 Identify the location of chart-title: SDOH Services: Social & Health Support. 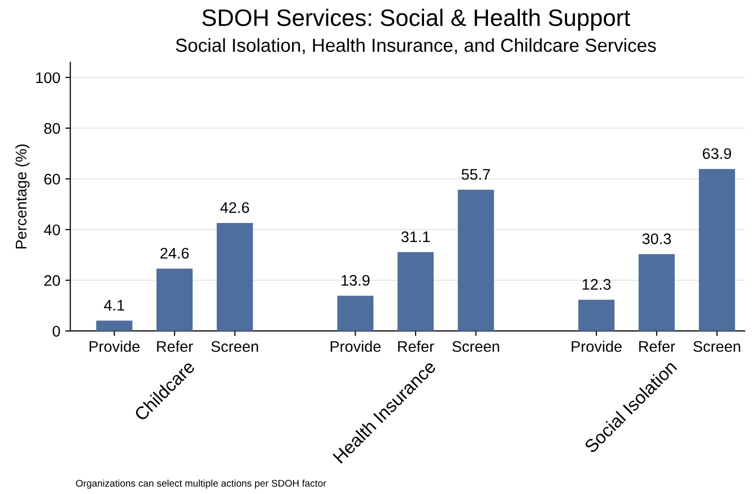
(416, 19).